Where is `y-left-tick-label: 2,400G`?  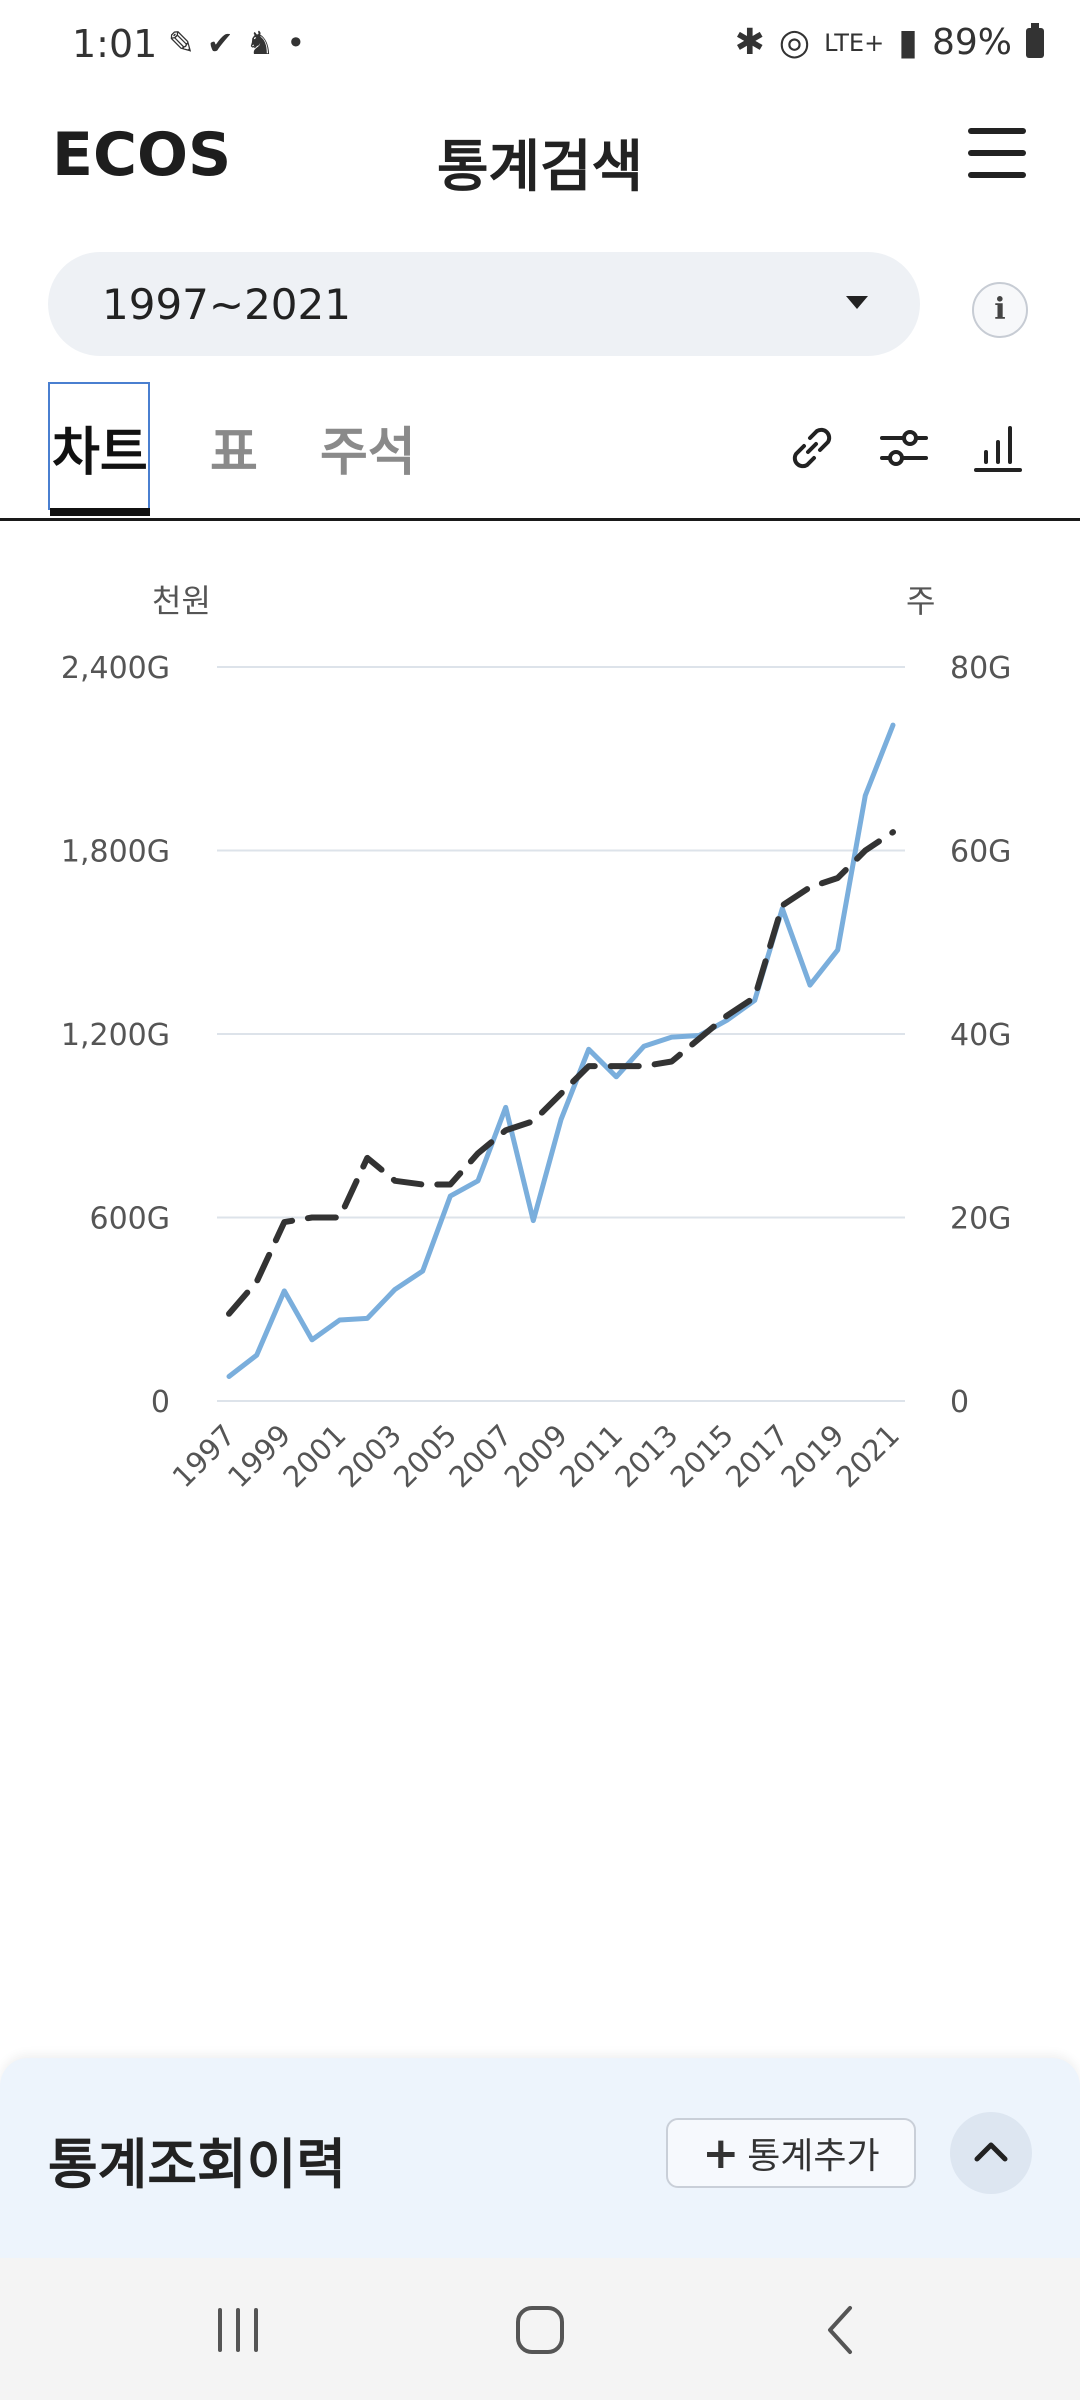
y-left-tick-label: 2,400G is located at coordinates (115, 668).